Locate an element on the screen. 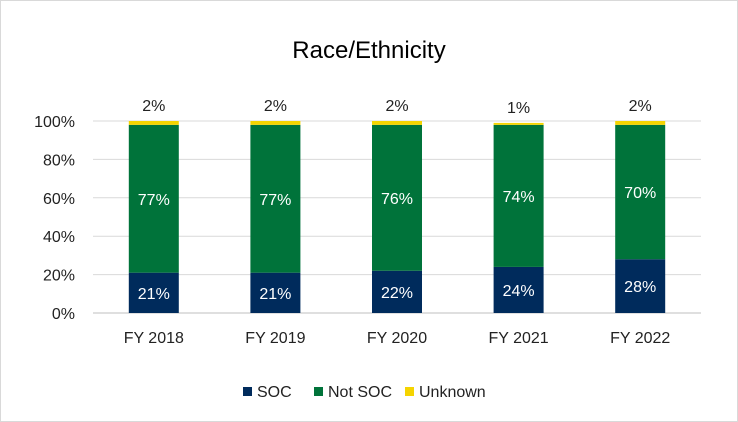 The width and height of the screenshot is (738, 422). y-tick-label: 20% is located at coordinates (59, 276).